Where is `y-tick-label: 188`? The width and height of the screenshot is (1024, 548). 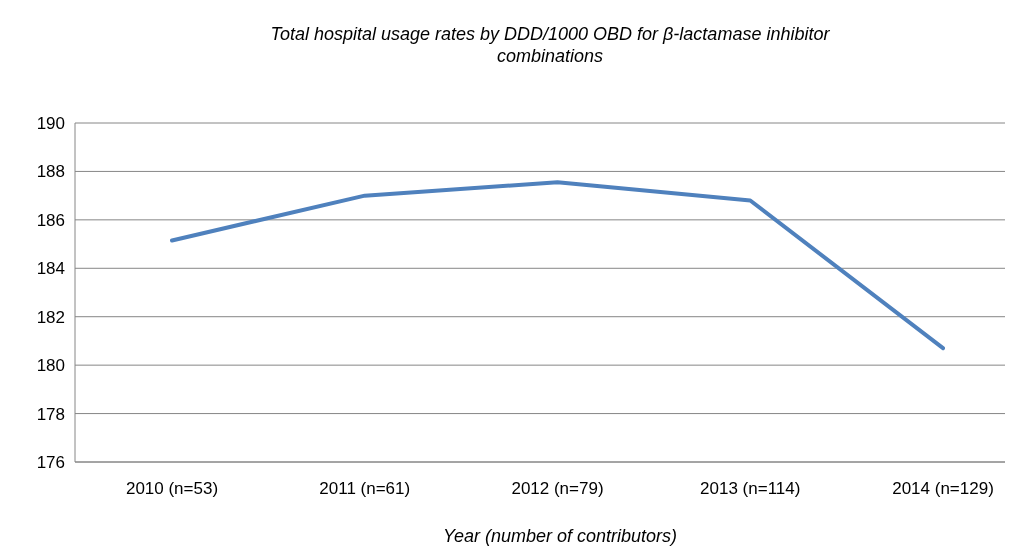
y-tick-label: 188 is located at coordinates (50, 172).